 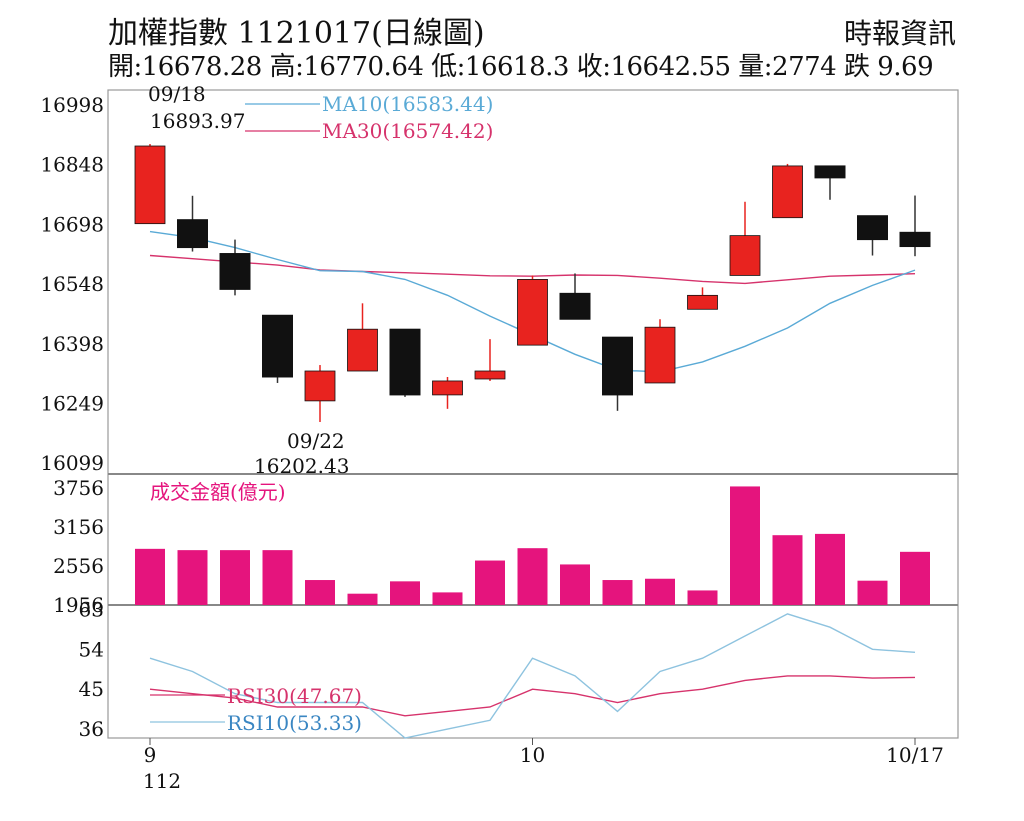 What do you see at coordinates (91, 689) in the screenshot?
I see `rsi-tick-label: 45` at bounding box center [91, 689].